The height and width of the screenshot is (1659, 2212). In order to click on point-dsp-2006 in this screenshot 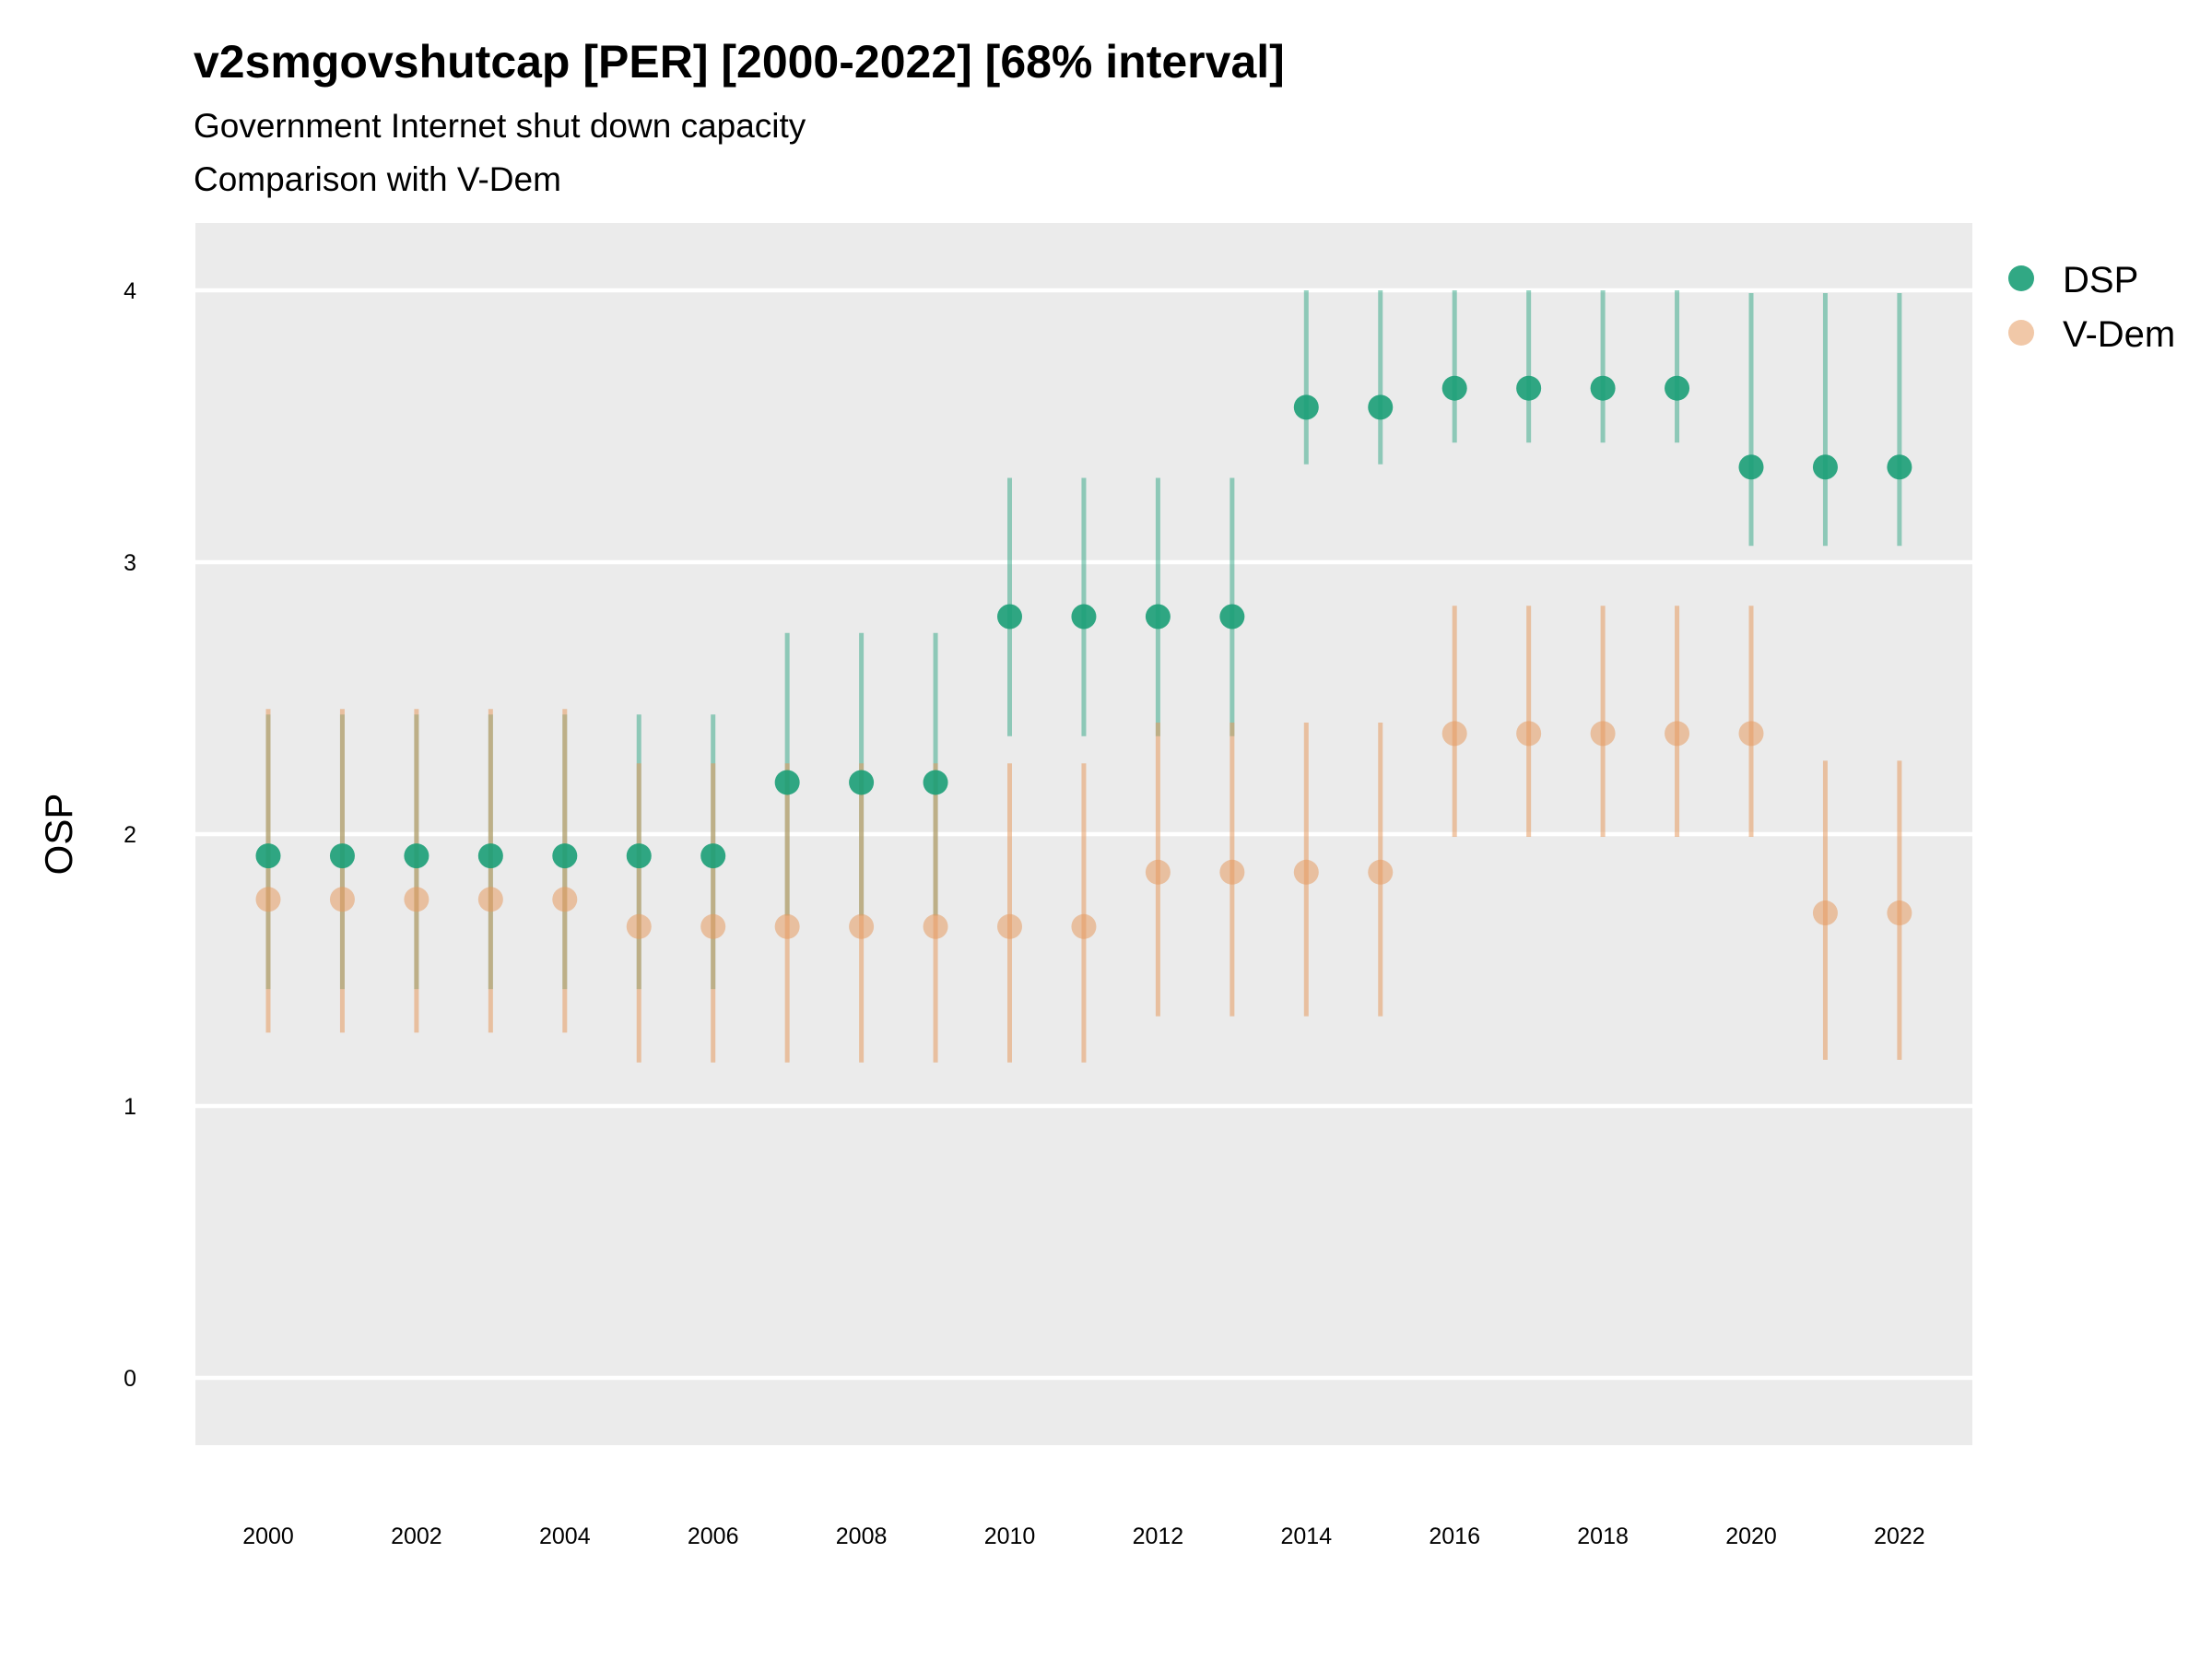, I will do `click(713, 856)`.